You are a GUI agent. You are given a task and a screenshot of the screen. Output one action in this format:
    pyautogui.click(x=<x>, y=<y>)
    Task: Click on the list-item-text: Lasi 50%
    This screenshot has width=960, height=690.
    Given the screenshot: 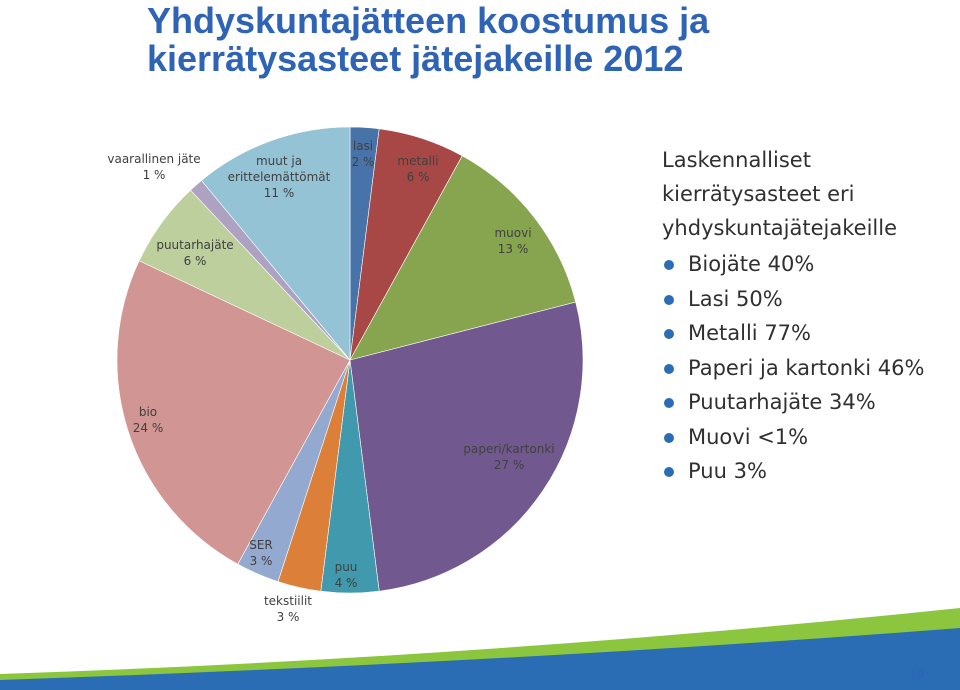 What is the action you would take?
    pyautogui.click(x=735, y=298)
    